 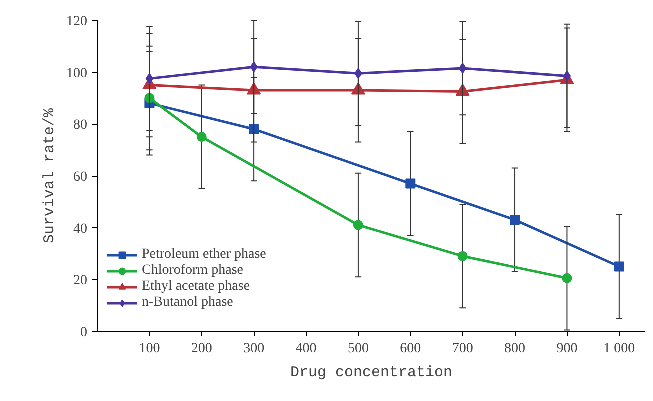 I want to click on x-tick-label: 400, so click(x=306, y=349).